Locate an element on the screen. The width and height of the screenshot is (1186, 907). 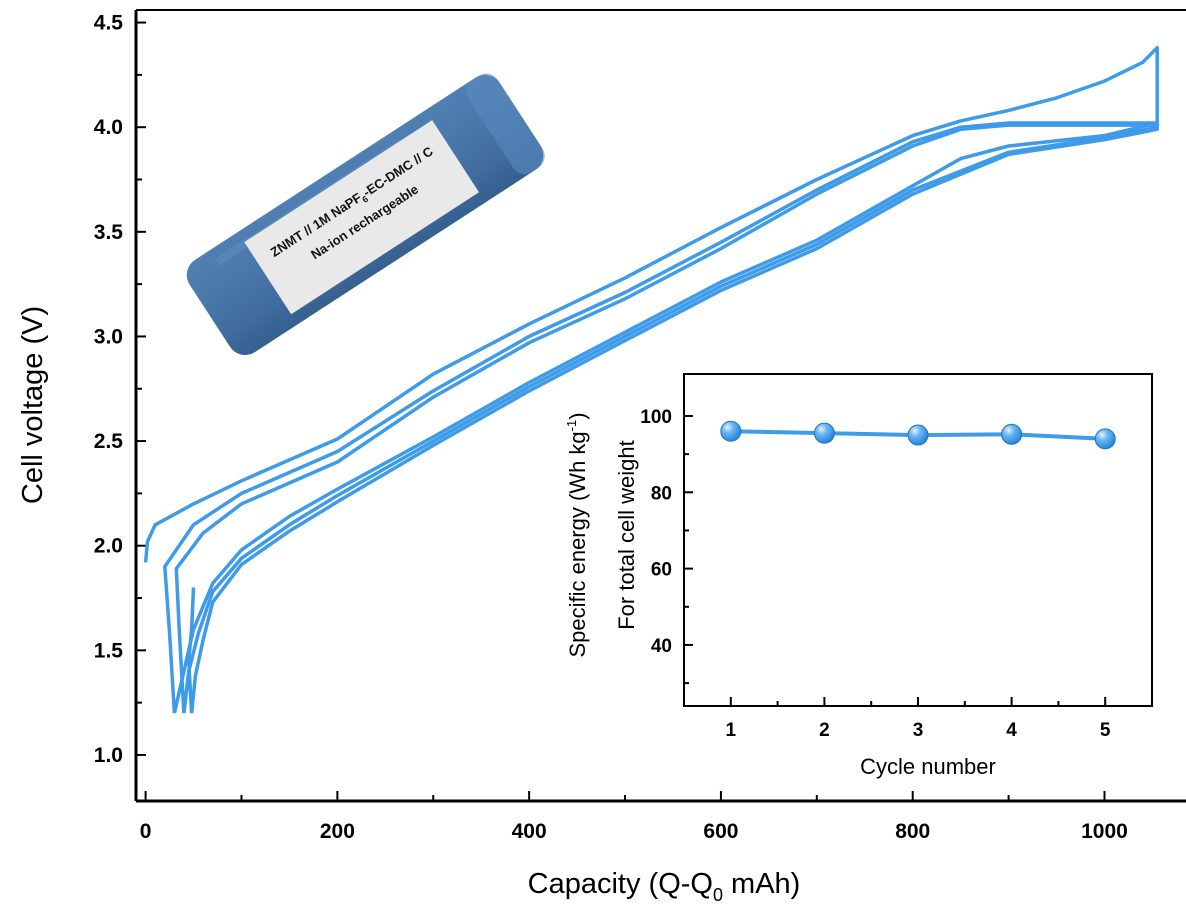
y-tick-label: 3.5 is located at coordinates (109, 232).